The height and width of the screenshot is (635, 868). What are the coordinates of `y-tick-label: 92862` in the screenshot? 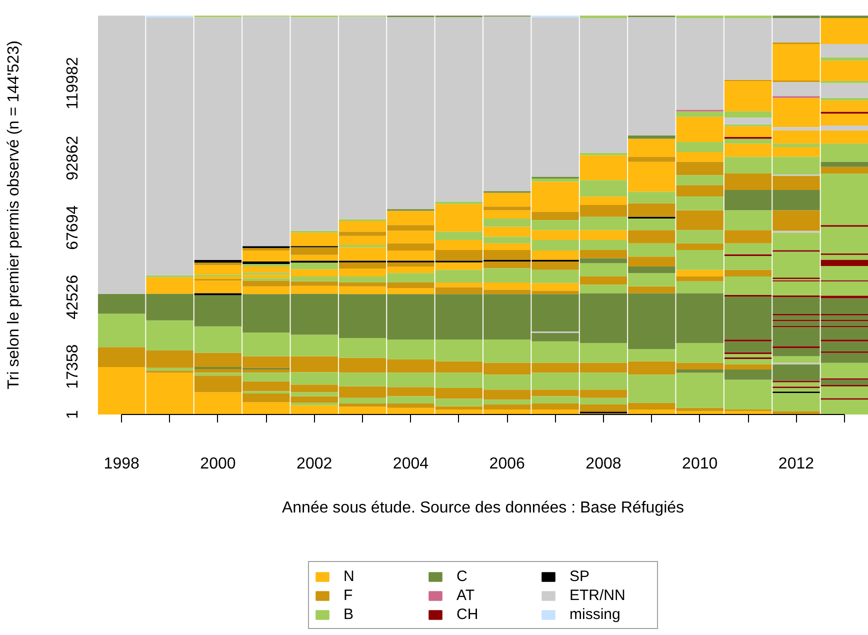 It's located at (73, 158).